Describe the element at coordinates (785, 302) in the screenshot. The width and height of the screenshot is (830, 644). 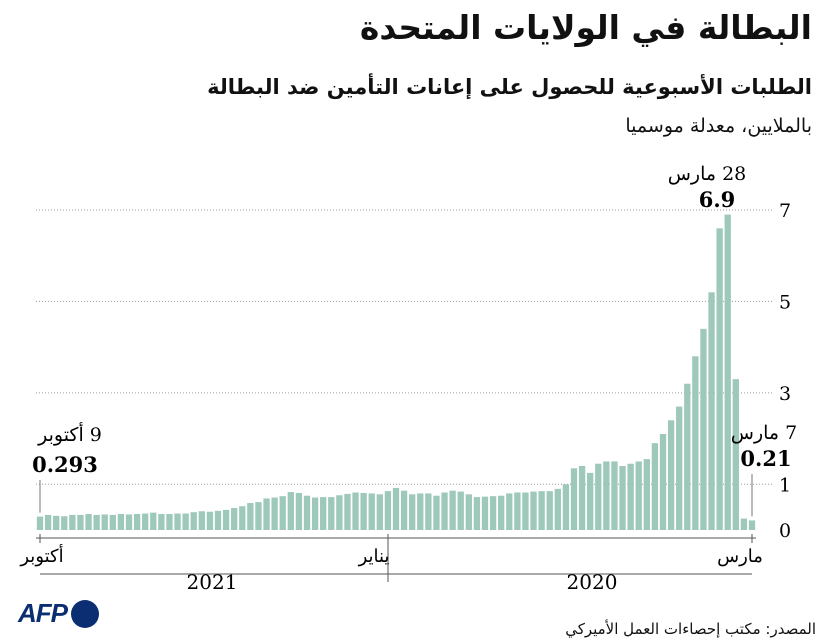
I see `y-tick-label: 5` at that location.